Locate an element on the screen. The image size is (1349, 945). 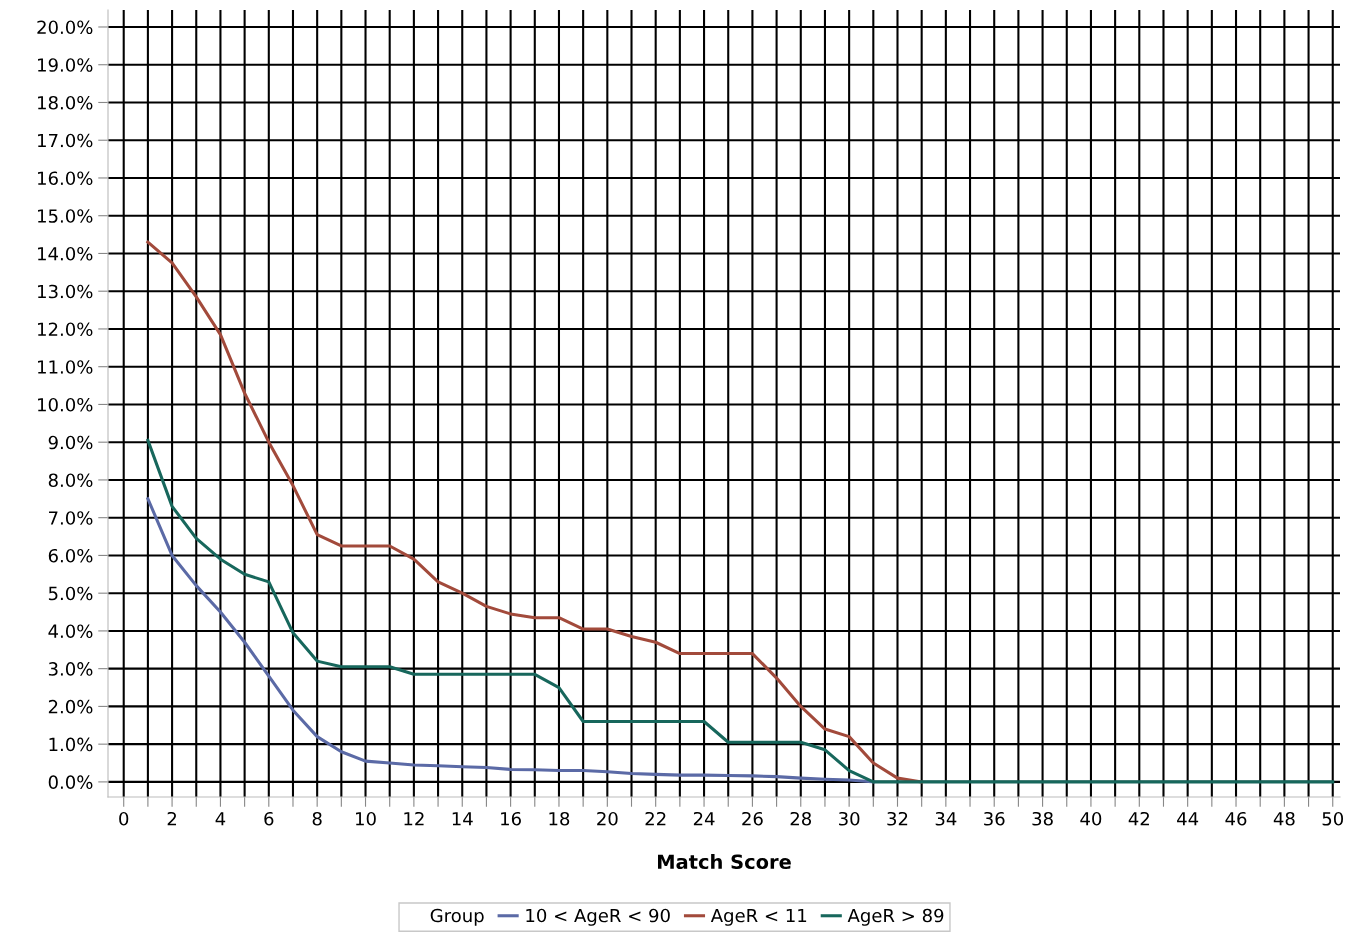
x-tick-label: 26 is located at coordinates (752, 818).